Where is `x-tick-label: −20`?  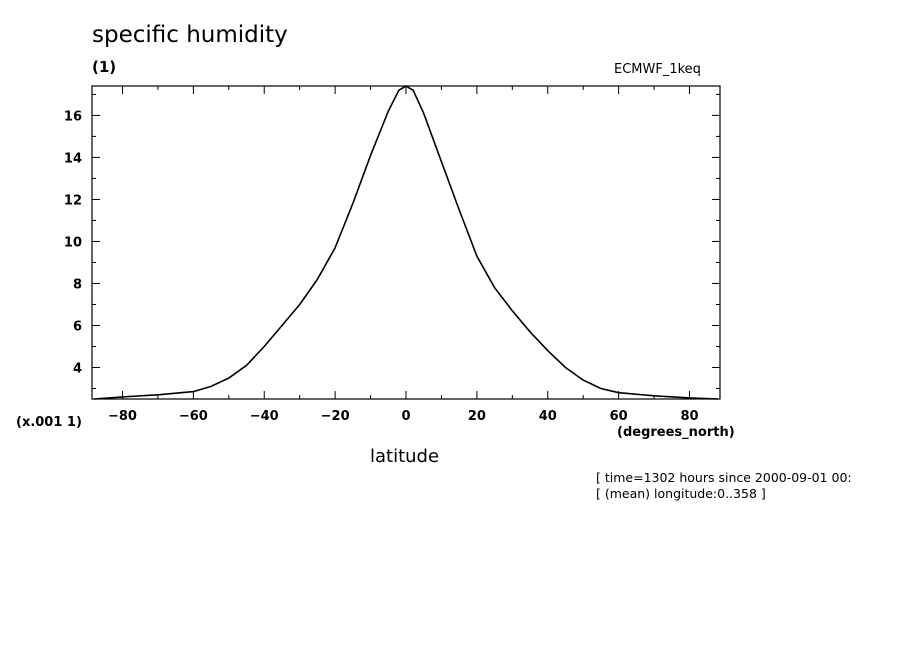 x-tick-label: −20 is located at coordinates (335, 416).